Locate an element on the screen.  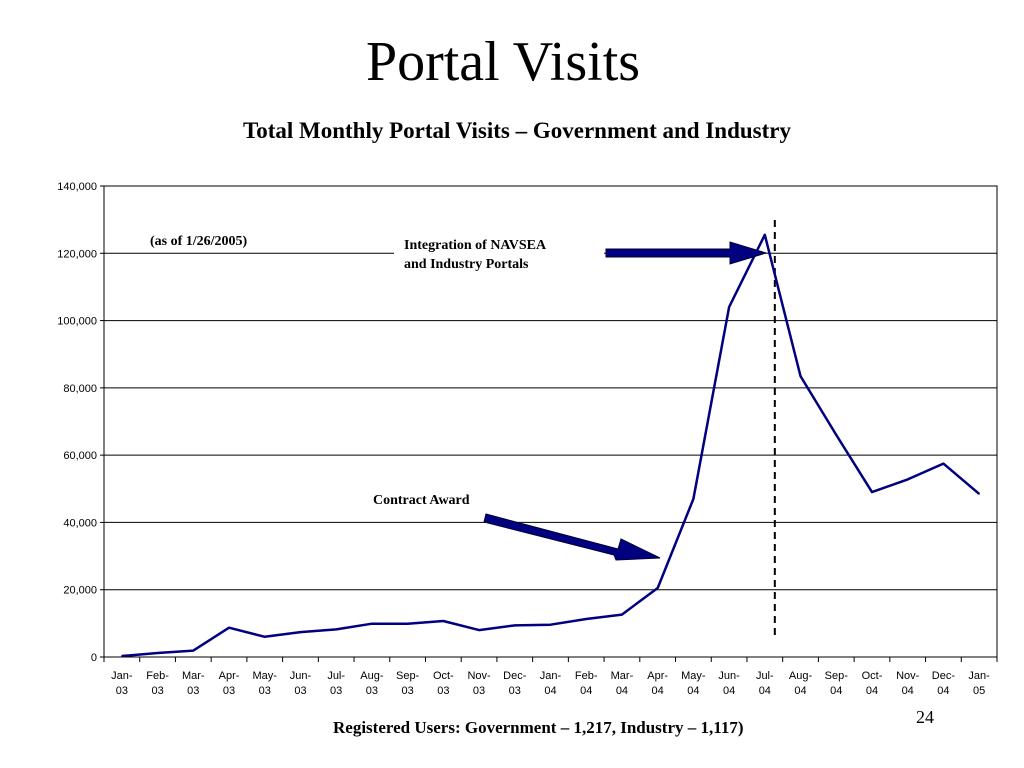
x-tick-label: Jun-04 is located at coordinates (729, 683).